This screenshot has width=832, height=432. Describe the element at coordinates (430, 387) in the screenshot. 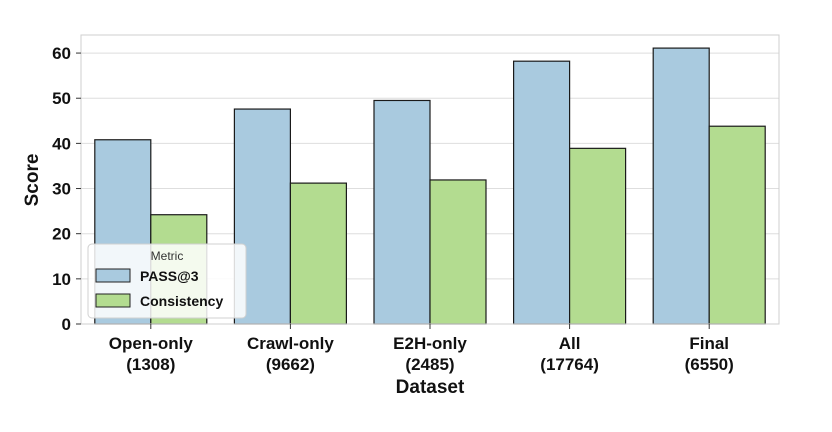

I see `x-axis-title: Dataset` at that location.